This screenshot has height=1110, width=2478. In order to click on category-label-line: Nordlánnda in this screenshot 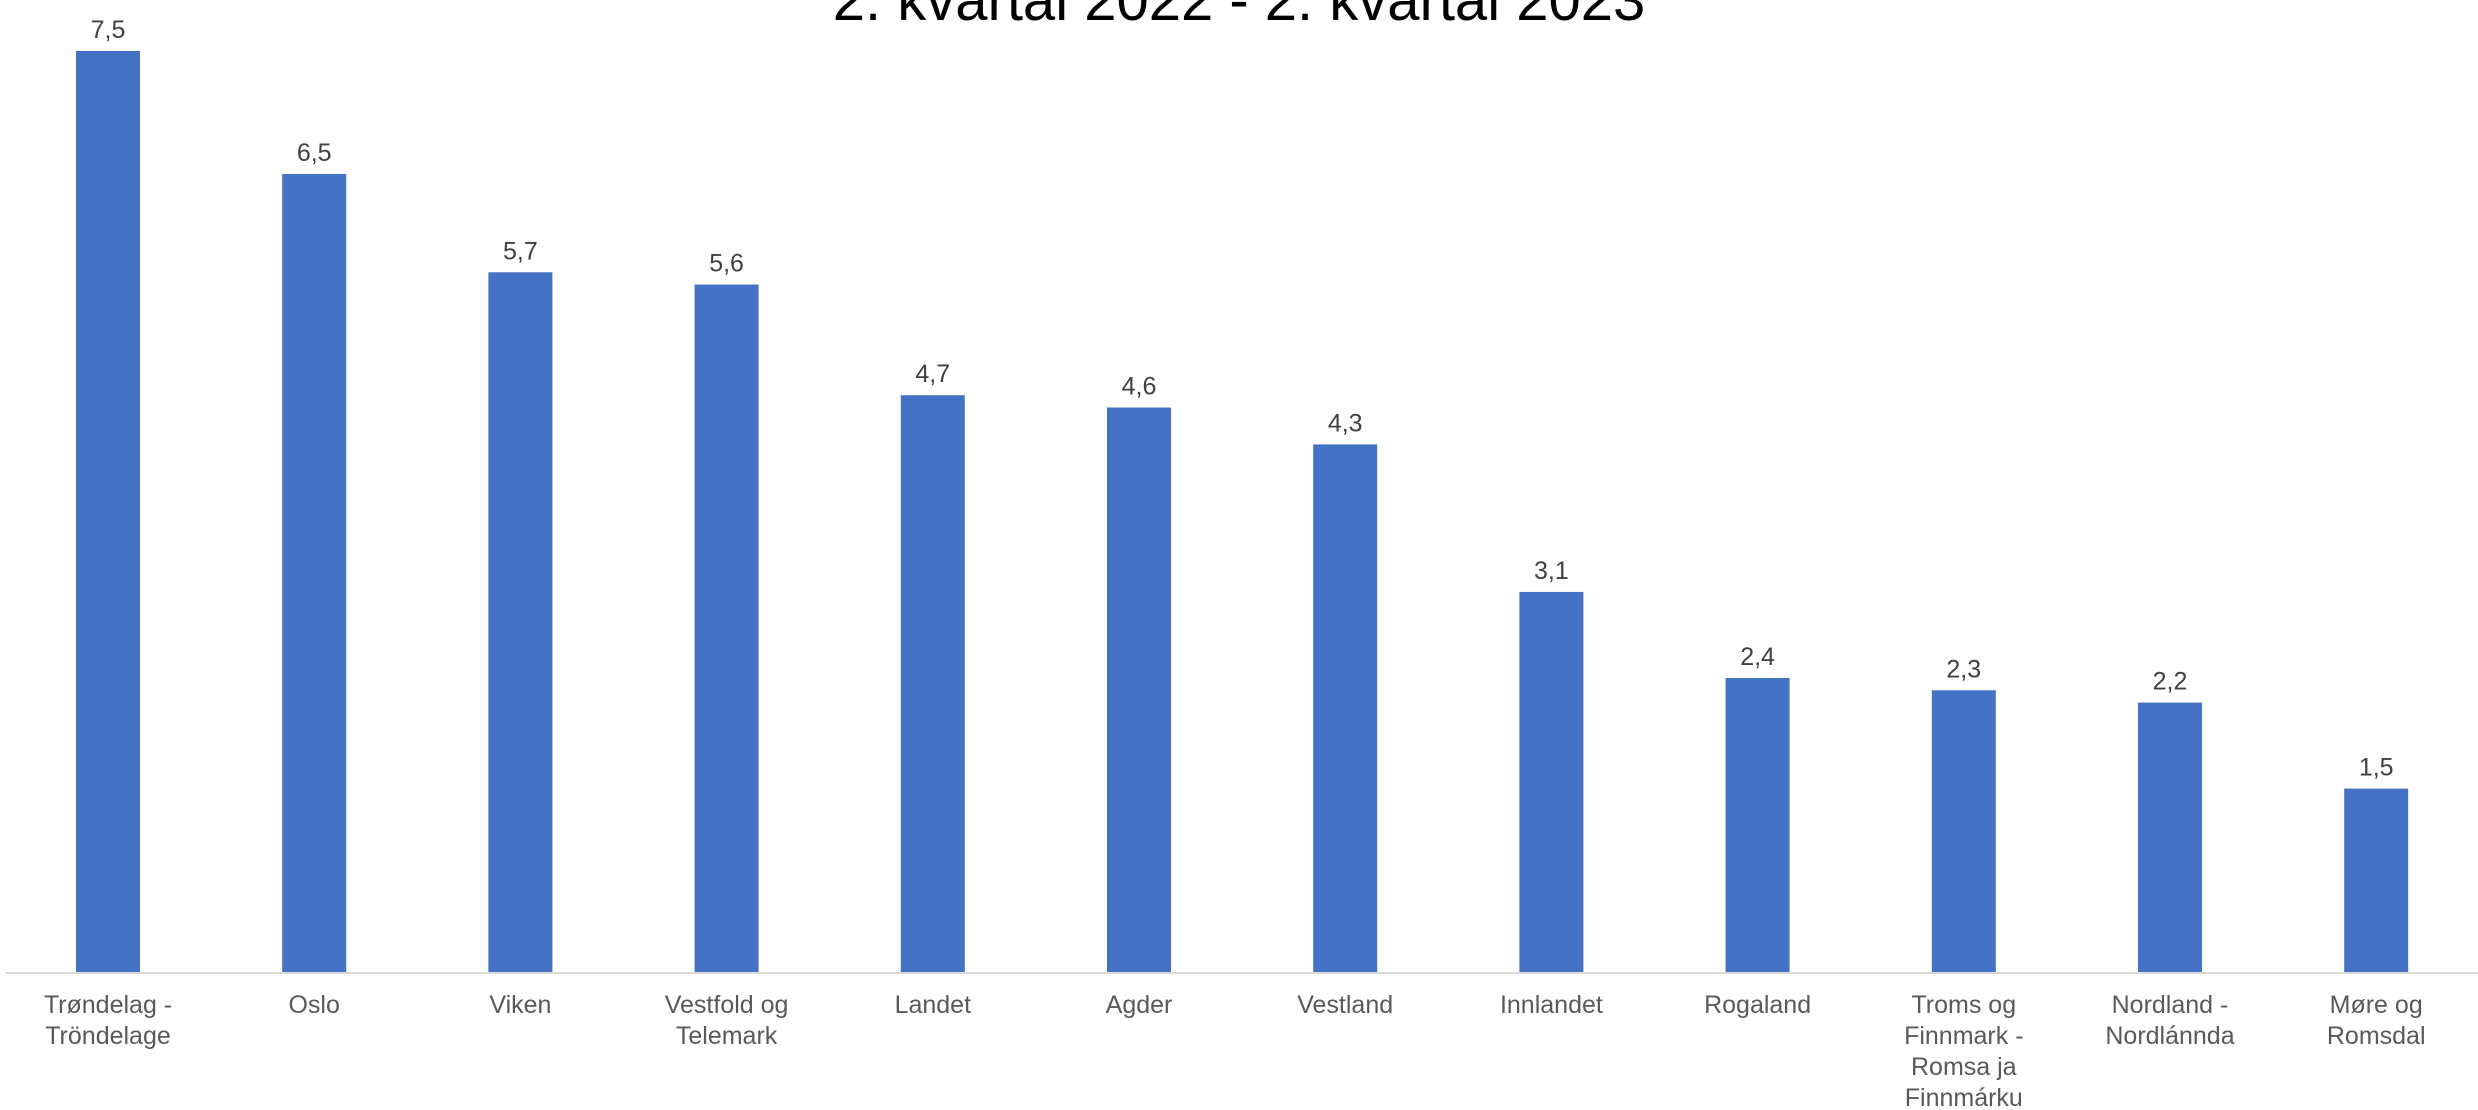, I will do `click(2169, 1036)`.